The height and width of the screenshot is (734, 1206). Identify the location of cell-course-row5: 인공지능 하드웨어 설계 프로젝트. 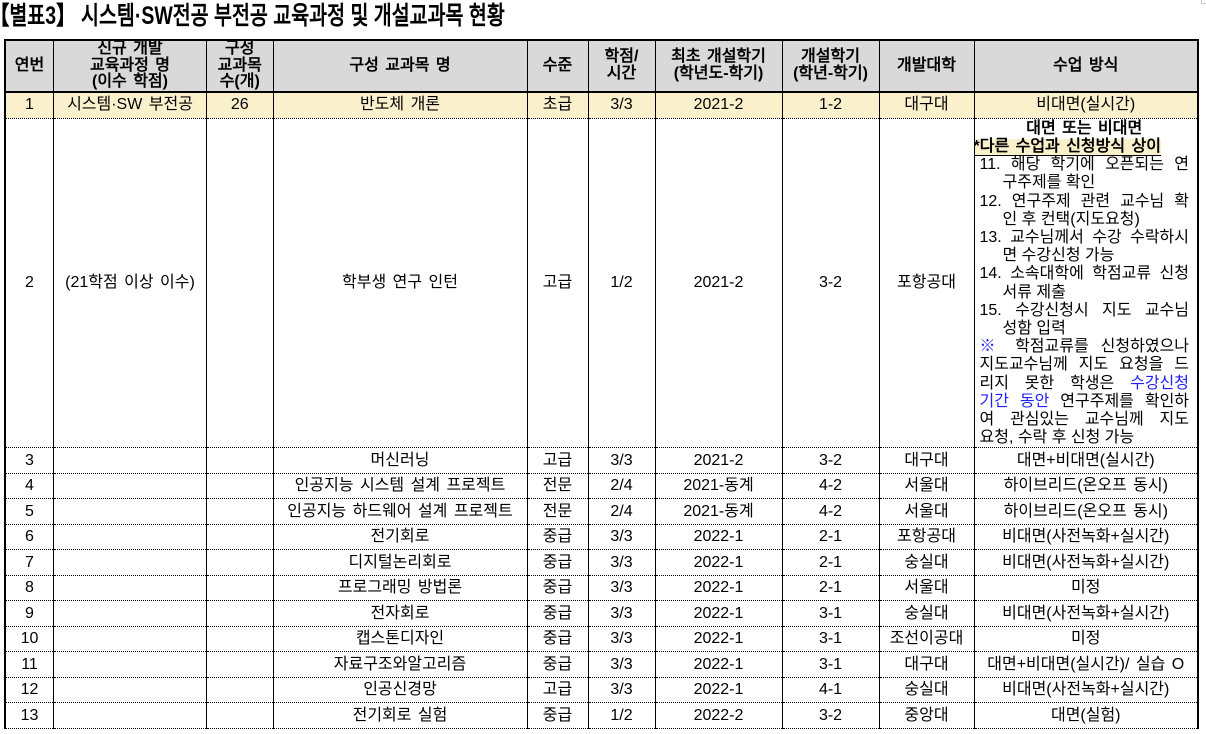
(400, 511).